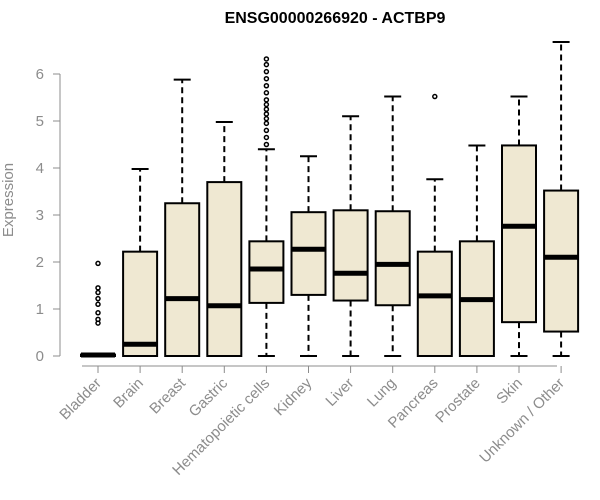 Image resolution: width=600 pixels, height=500 pixels. What do you see at coordinates (40, 168) in the screenshot?
I see `y-tick-label: 4` at bounding box center [40, 168].